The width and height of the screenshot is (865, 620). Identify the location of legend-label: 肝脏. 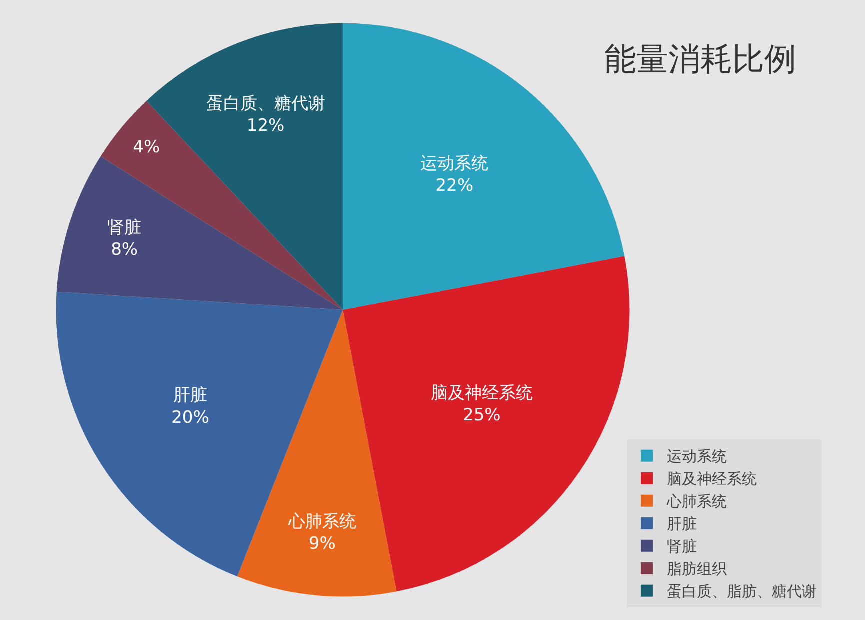
(682, 524).